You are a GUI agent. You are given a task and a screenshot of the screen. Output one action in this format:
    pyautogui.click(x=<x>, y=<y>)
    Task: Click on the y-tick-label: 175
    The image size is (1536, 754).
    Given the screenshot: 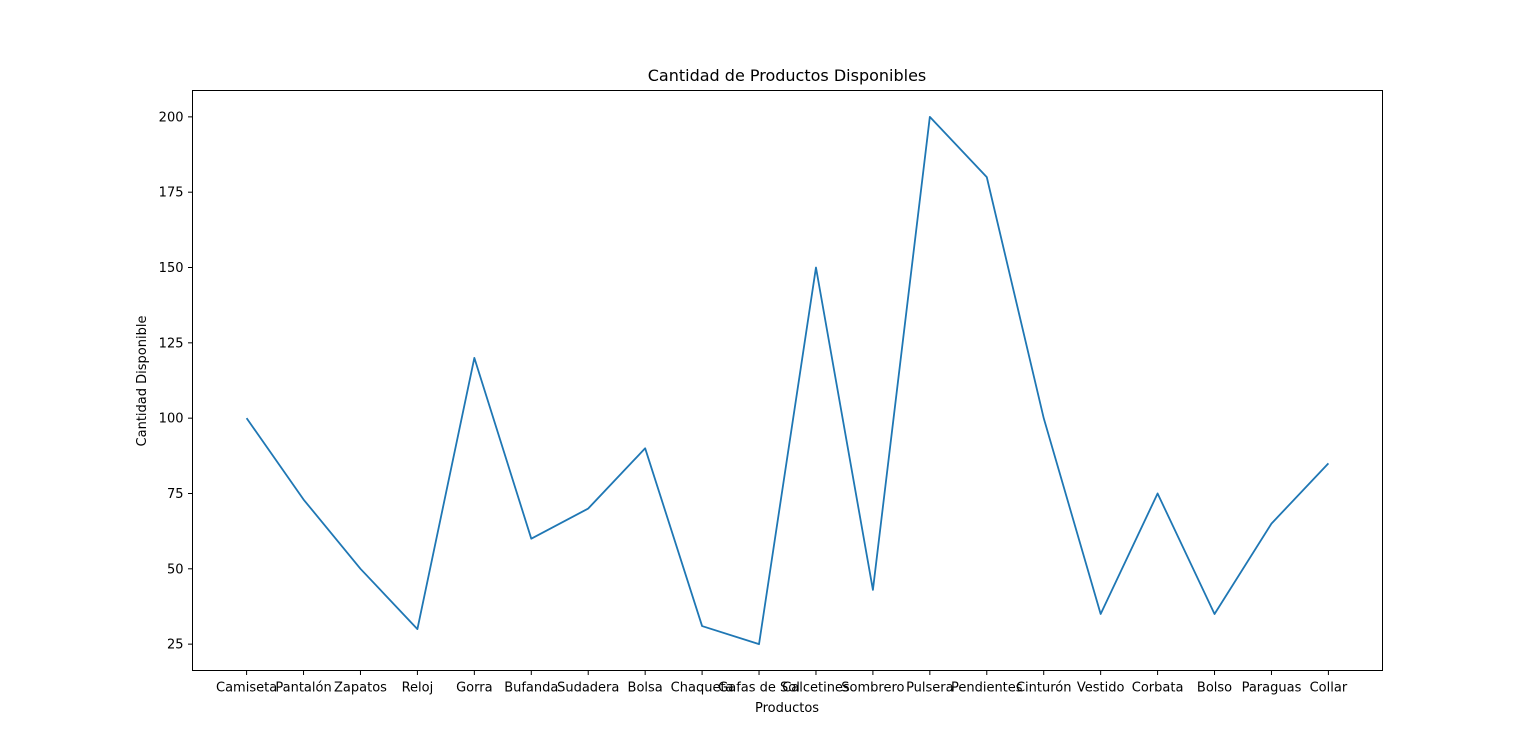 What is the action you would take?
    pyautogui.click(x=171, y=193)
    